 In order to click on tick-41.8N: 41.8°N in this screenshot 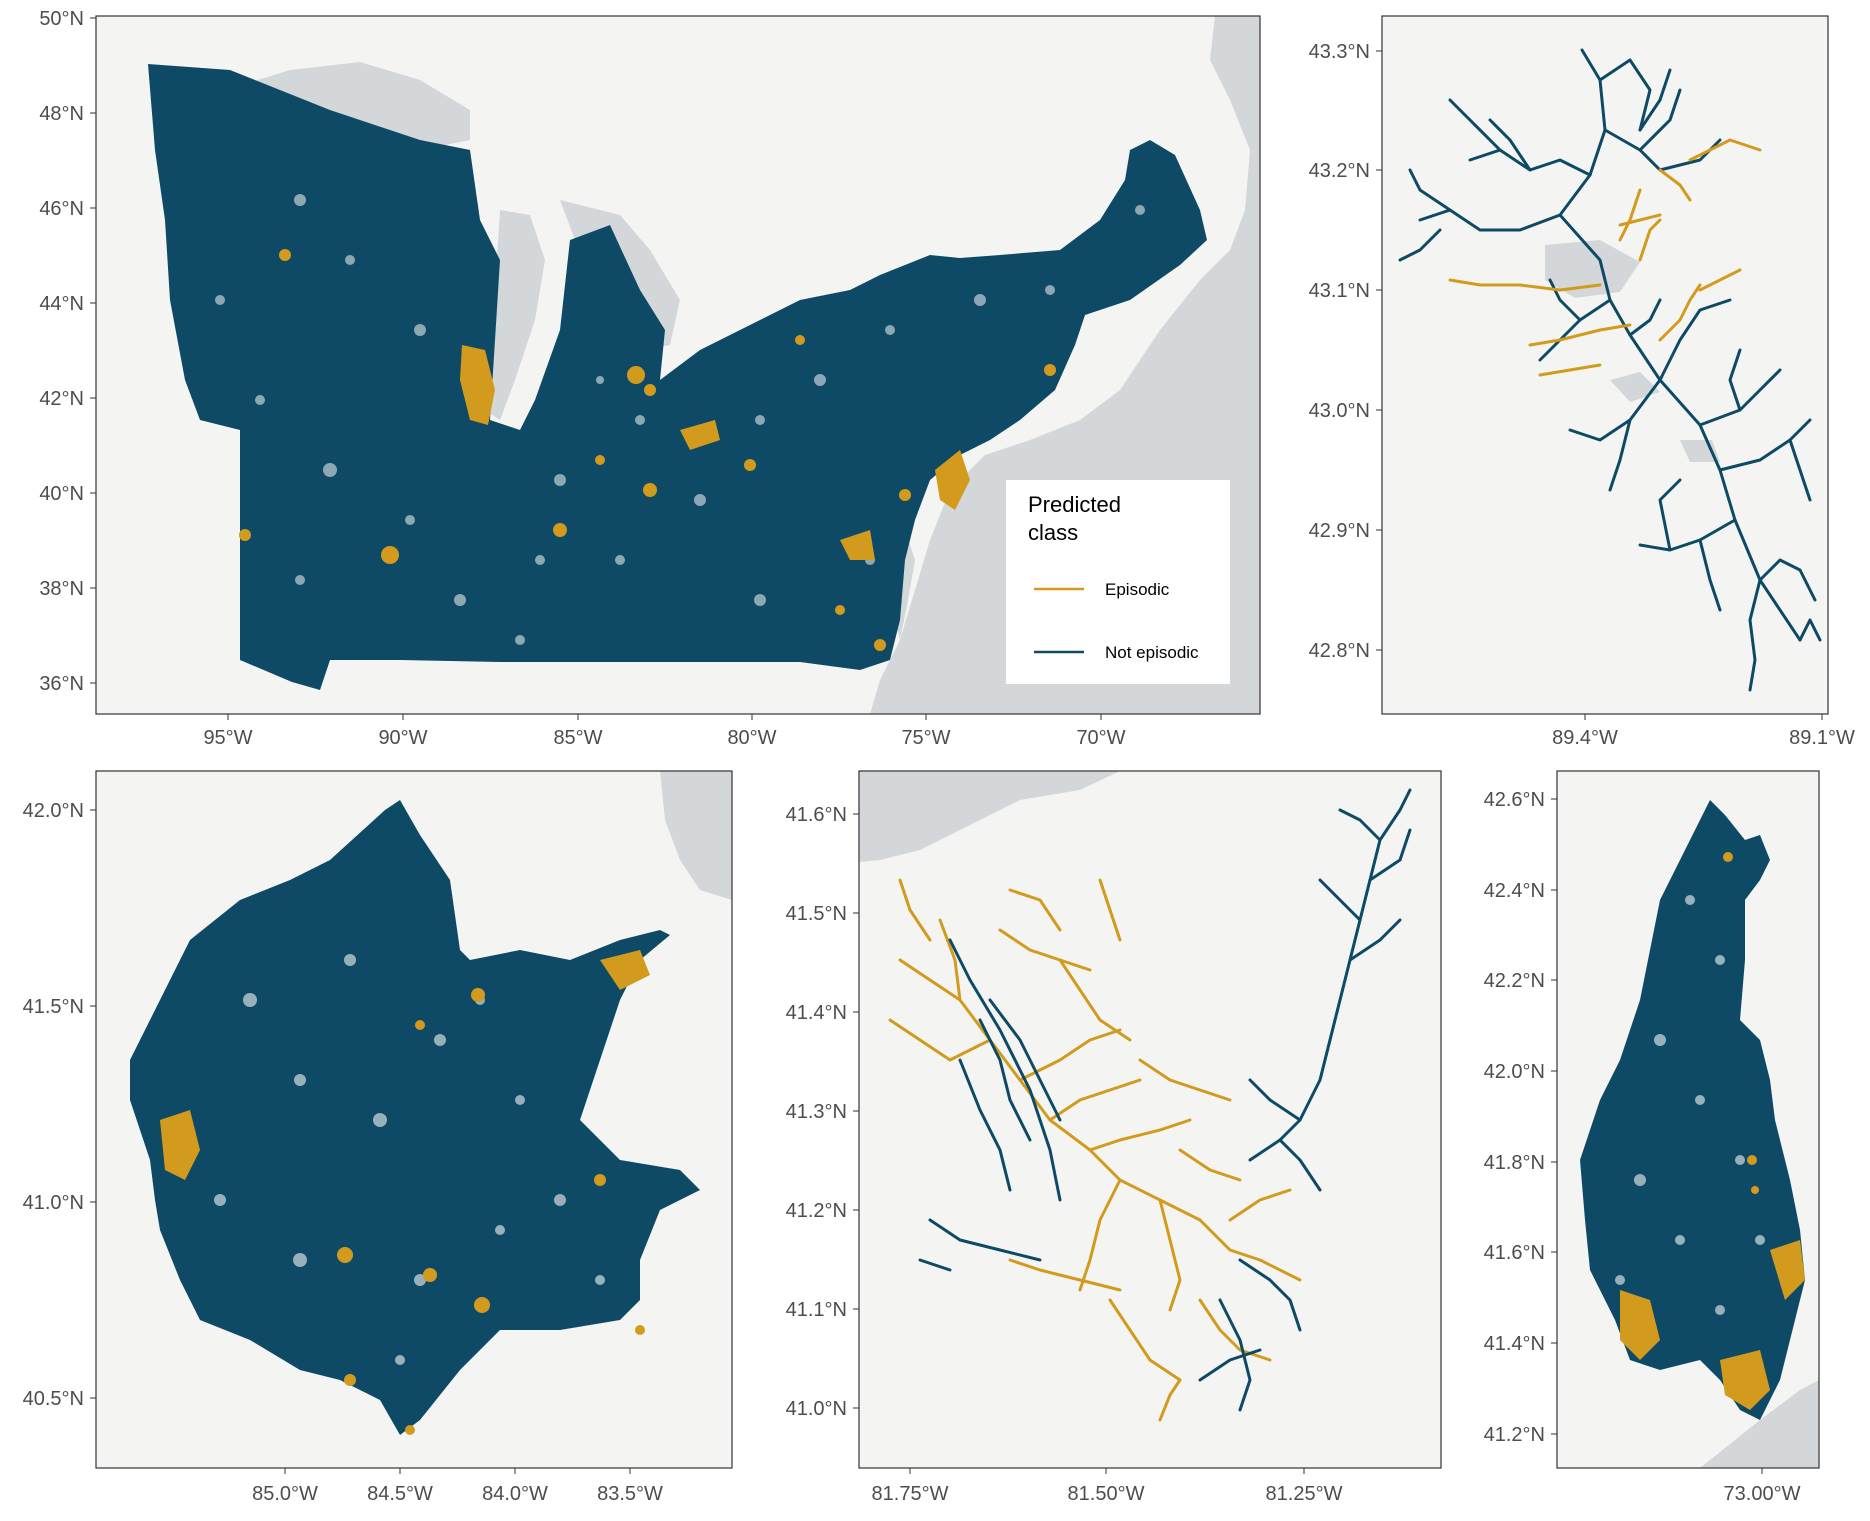, I will do `click(1514, 1163)`.